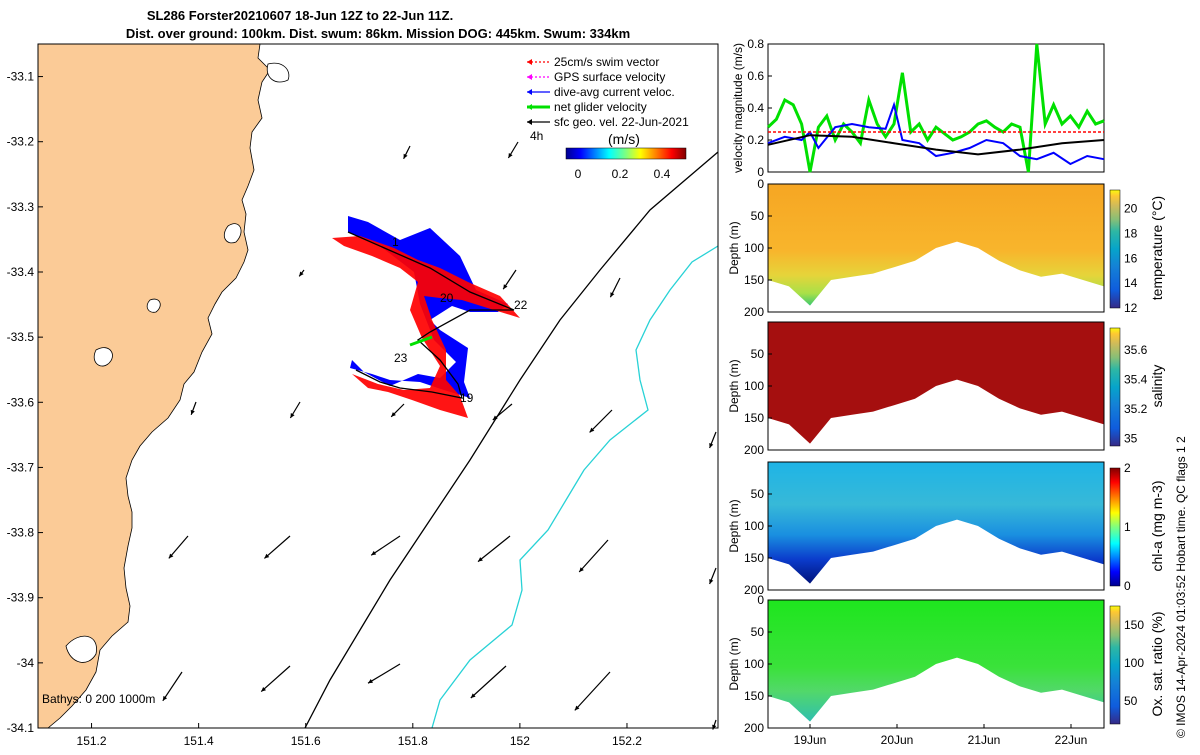  I want to click on legend-label: sfc geo. vel. 22-Jun-2021, so click(621, 122).